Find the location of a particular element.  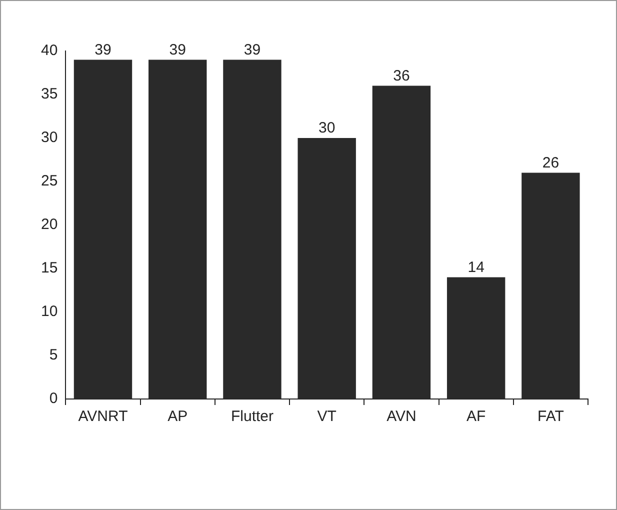

x-tick-label: Flutter is located at coordinates (252, 417).